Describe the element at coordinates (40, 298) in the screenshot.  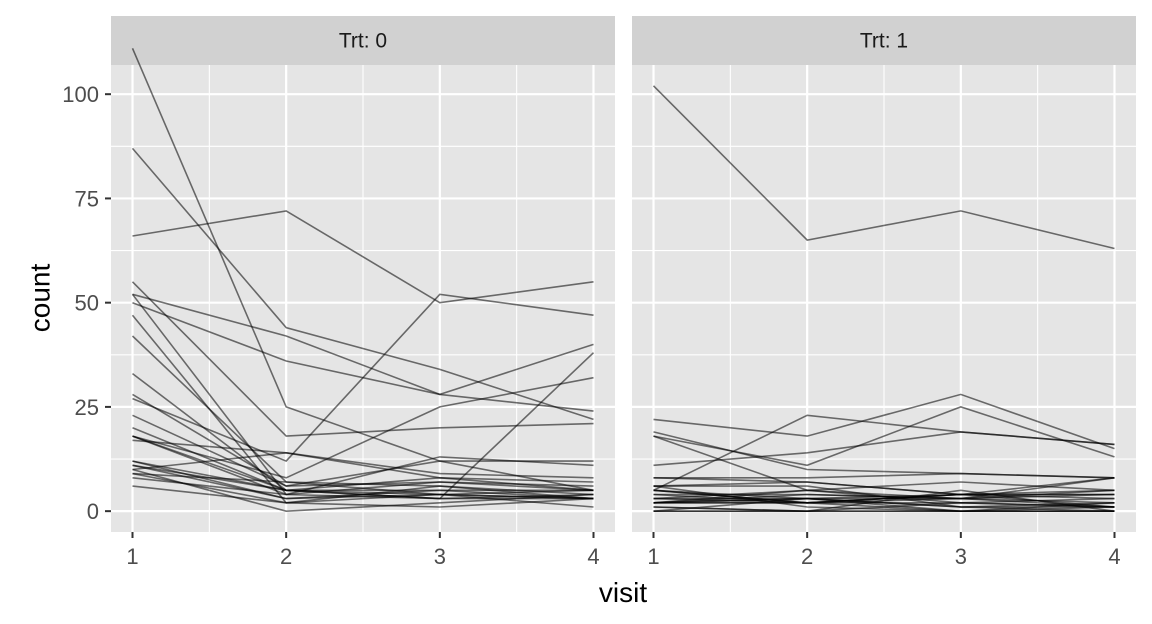
I see `y-axis-title: count` at that location.